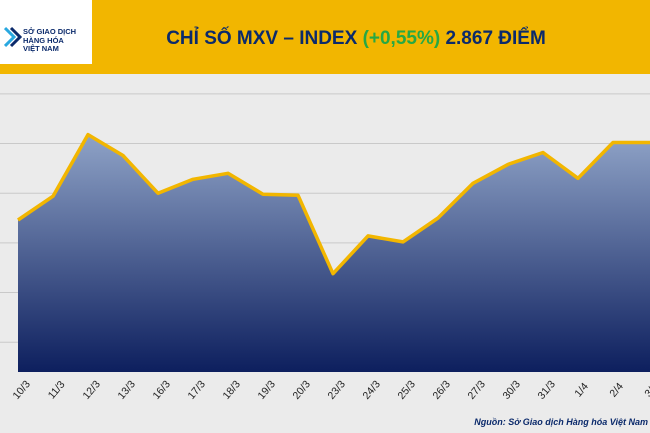  Describe the element at coordinates (43, 40) in the screenshot. I see `logo-line-2: HÀNG HÓA` at that location.